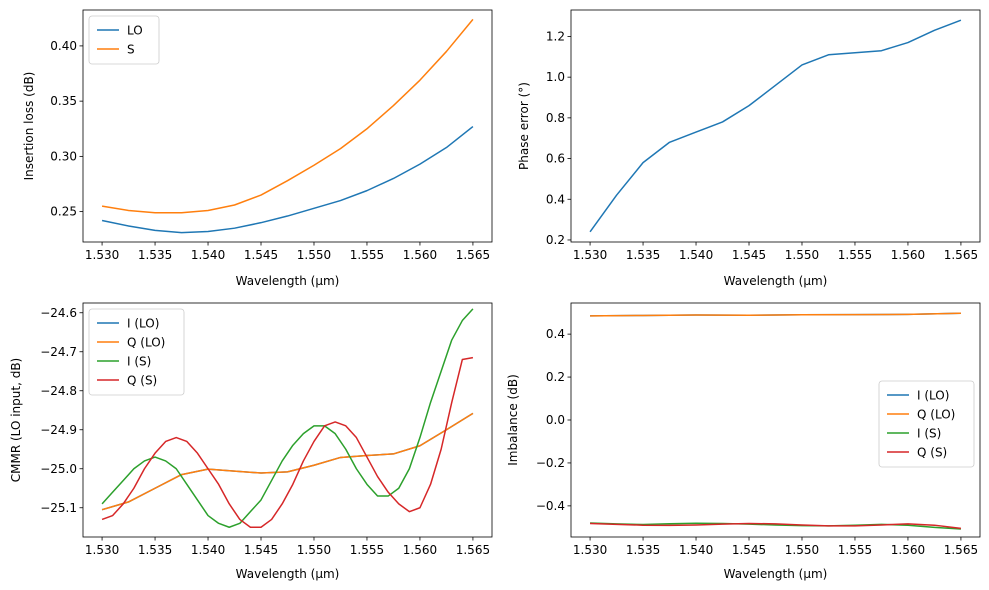 This screenshot has height=590, width=989. I want to click on y-tick-label: −24.6, so click(58, 313).